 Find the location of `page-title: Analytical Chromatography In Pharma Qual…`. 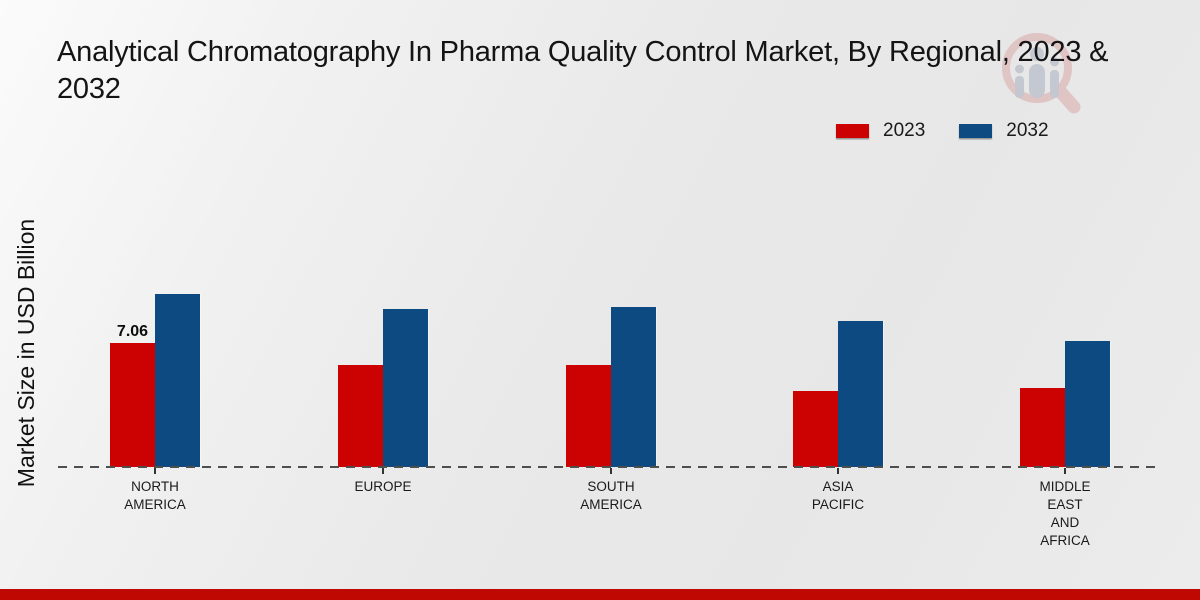

page-title: Analytical Chromatography In Pharma Qual… is located at coordinates (583, 70).